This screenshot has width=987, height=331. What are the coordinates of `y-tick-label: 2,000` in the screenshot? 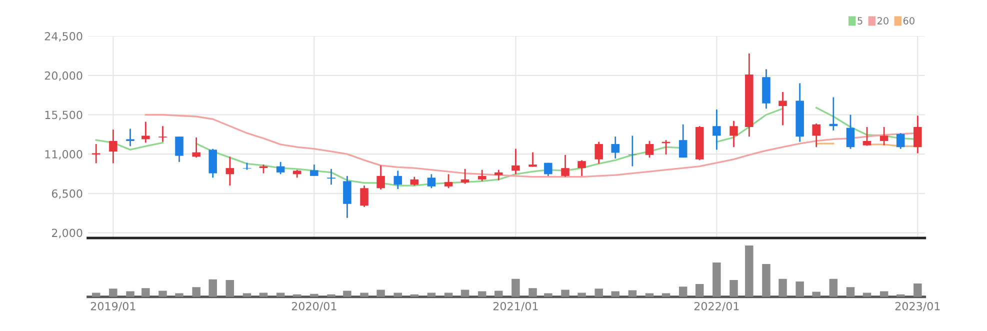 It's located at (67, 233).